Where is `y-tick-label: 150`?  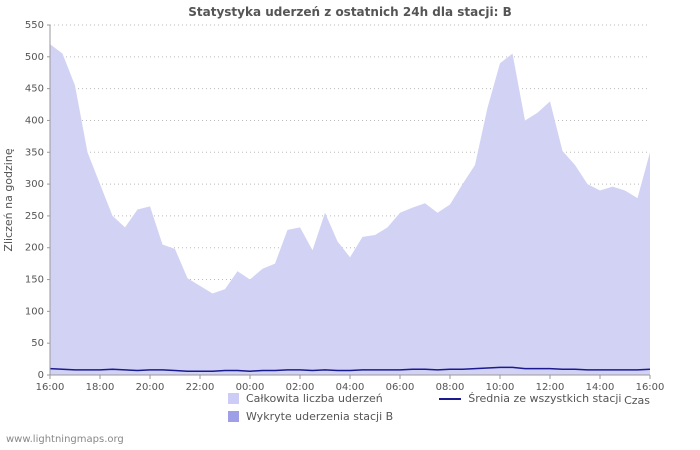 y-tick-label: 150 is located at coordinates (34, 280).